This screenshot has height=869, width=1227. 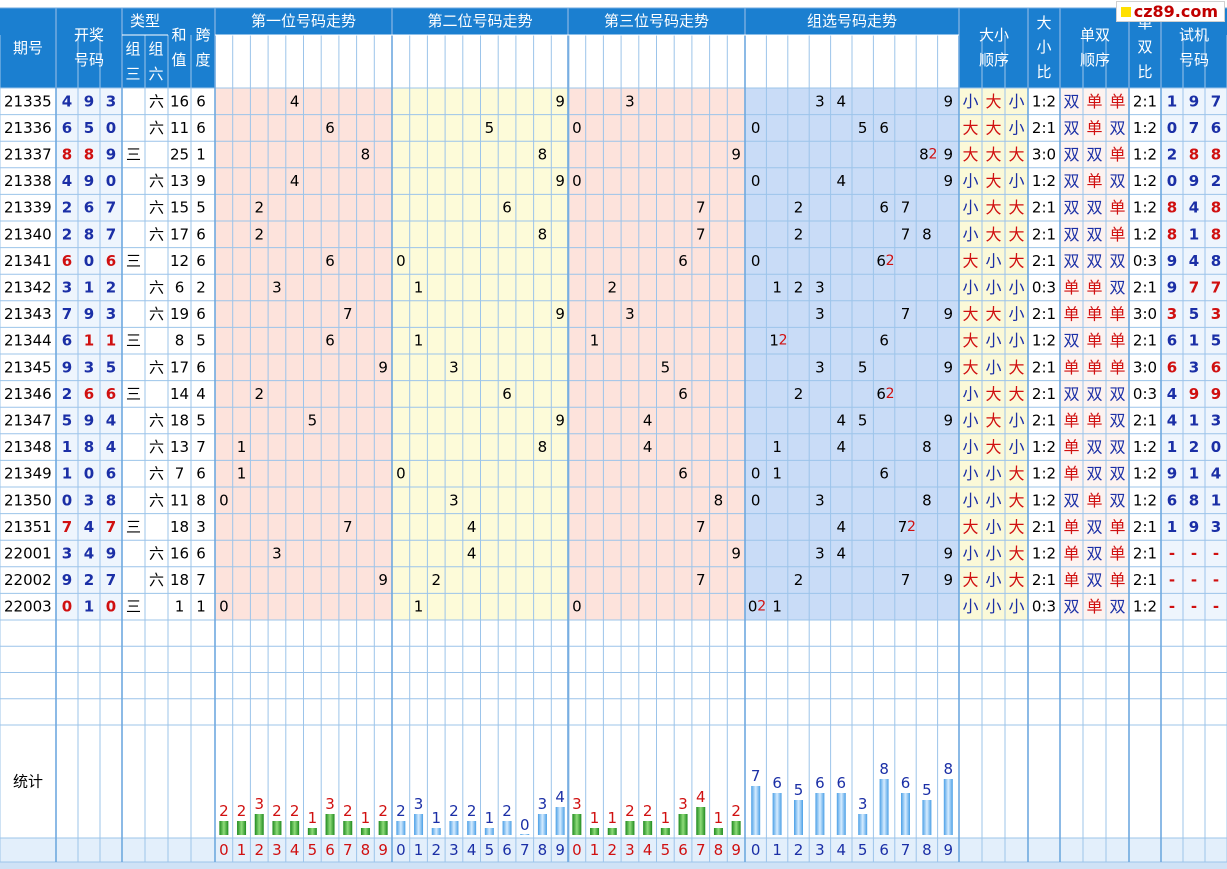 I want to click on row-span: 1, so click(x=201, y=155).